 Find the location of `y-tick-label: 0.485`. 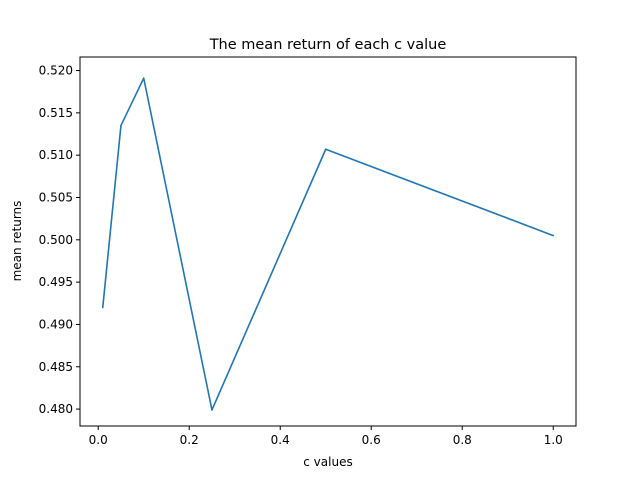

y-tick-label: 0.485 is located at coordinates (56, 367).